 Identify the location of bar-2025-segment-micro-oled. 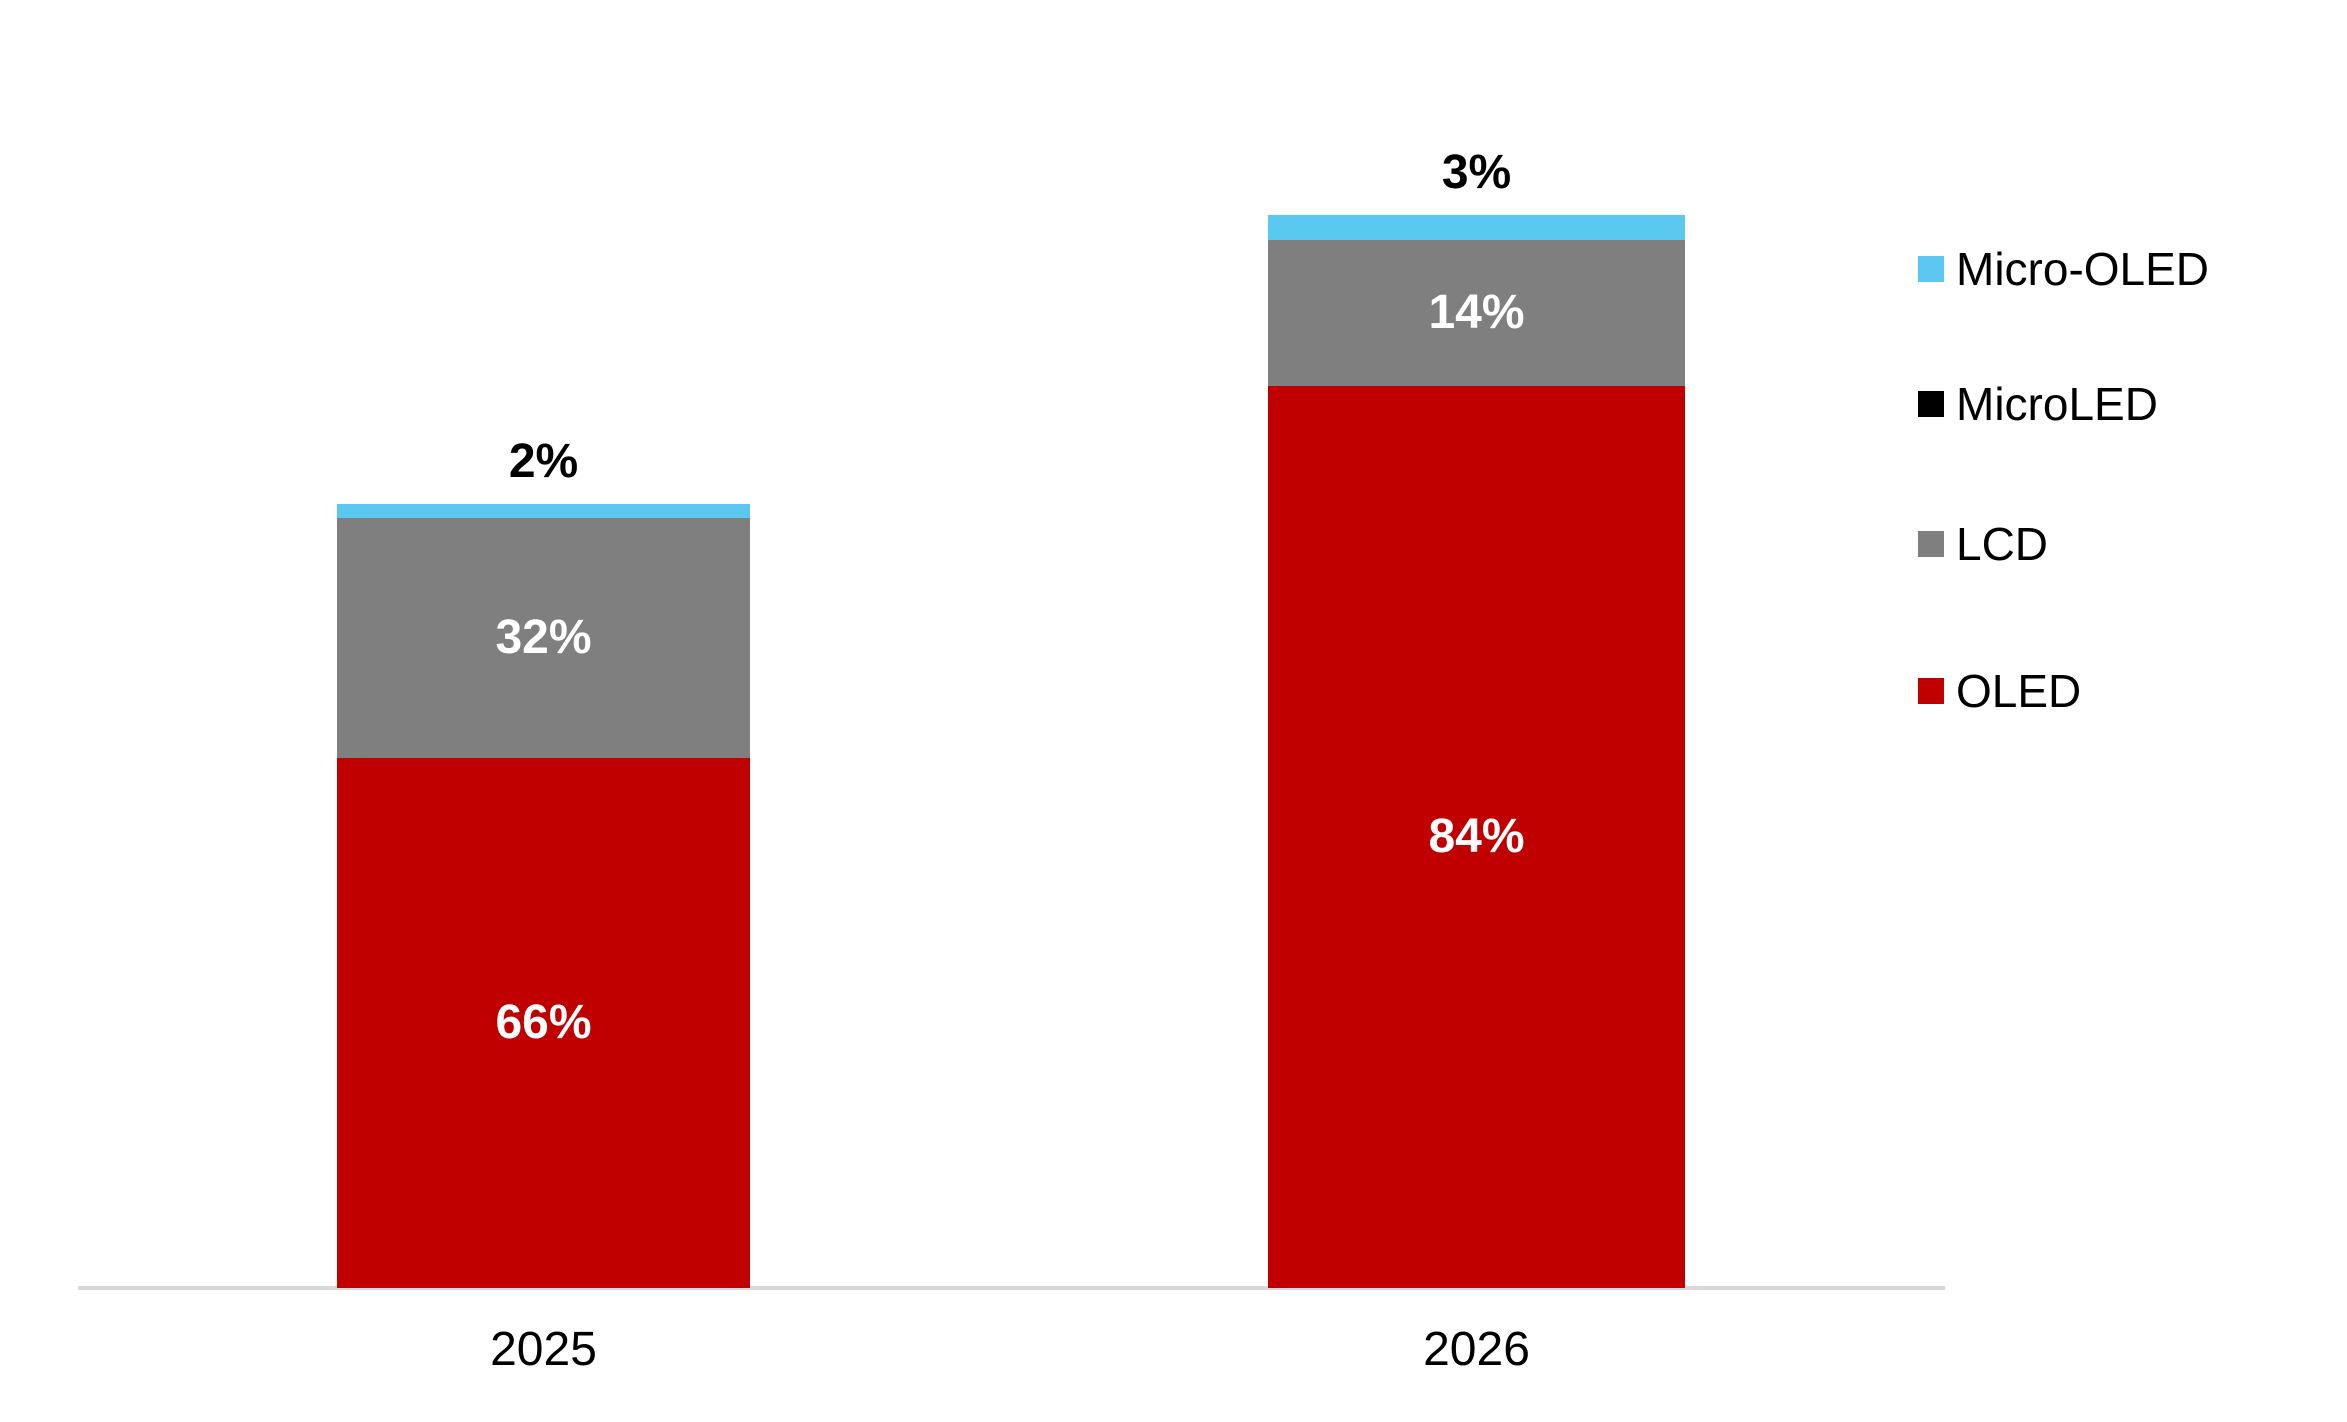
(543, 511).